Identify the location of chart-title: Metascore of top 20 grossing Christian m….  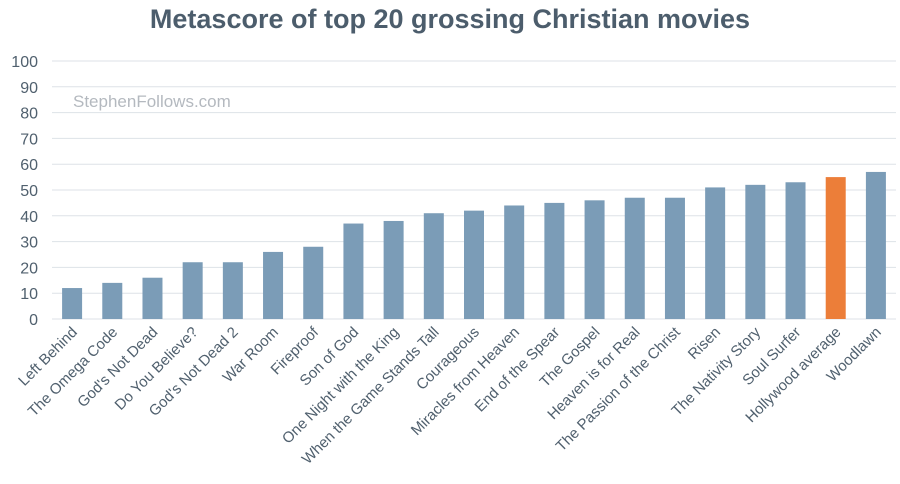
(450, 19).